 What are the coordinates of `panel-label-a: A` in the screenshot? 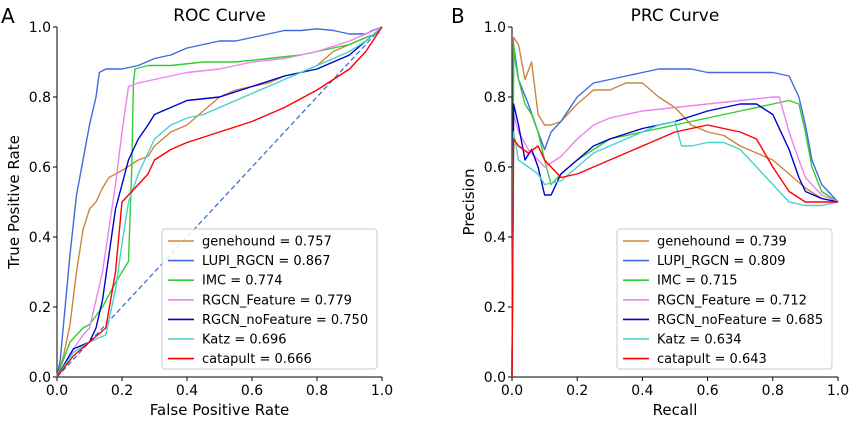 It's located at (8, 16).